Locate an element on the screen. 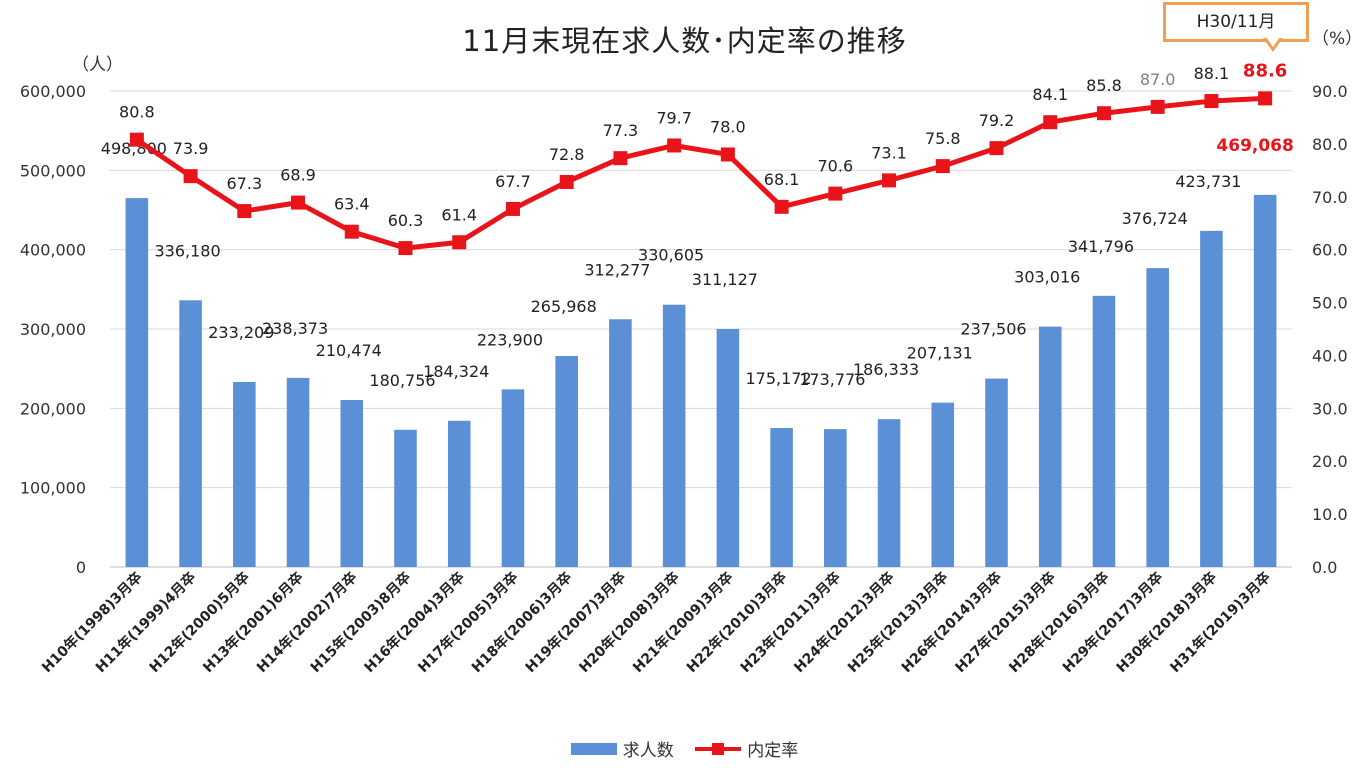  y-right-tick-label: 50.0 is located at coordinates (1330, 303).